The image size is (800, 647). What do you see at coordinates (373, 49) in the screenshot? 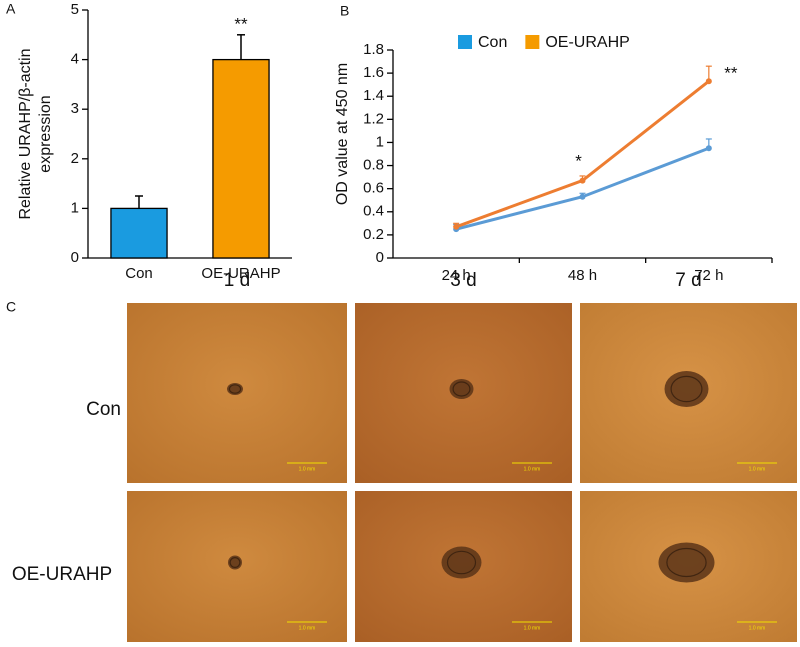
I see `y-tick-label: 1.8` at bounding box center [373, 49].